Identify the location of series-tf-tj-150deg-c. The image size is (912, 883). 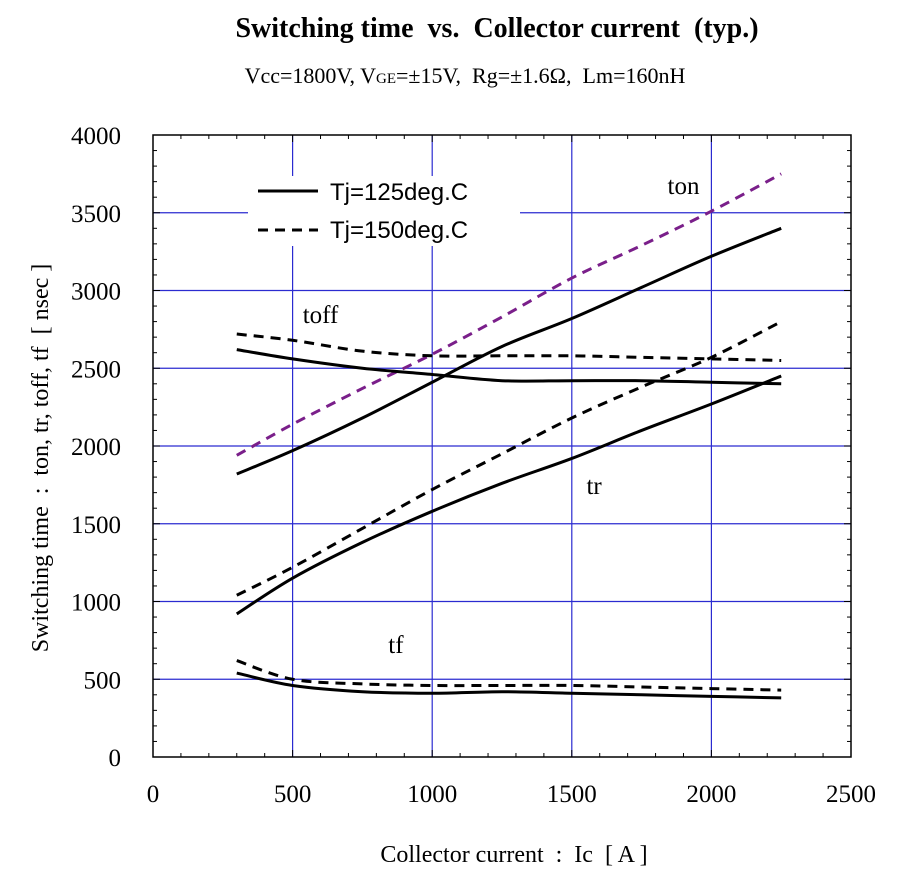
(509, 675).